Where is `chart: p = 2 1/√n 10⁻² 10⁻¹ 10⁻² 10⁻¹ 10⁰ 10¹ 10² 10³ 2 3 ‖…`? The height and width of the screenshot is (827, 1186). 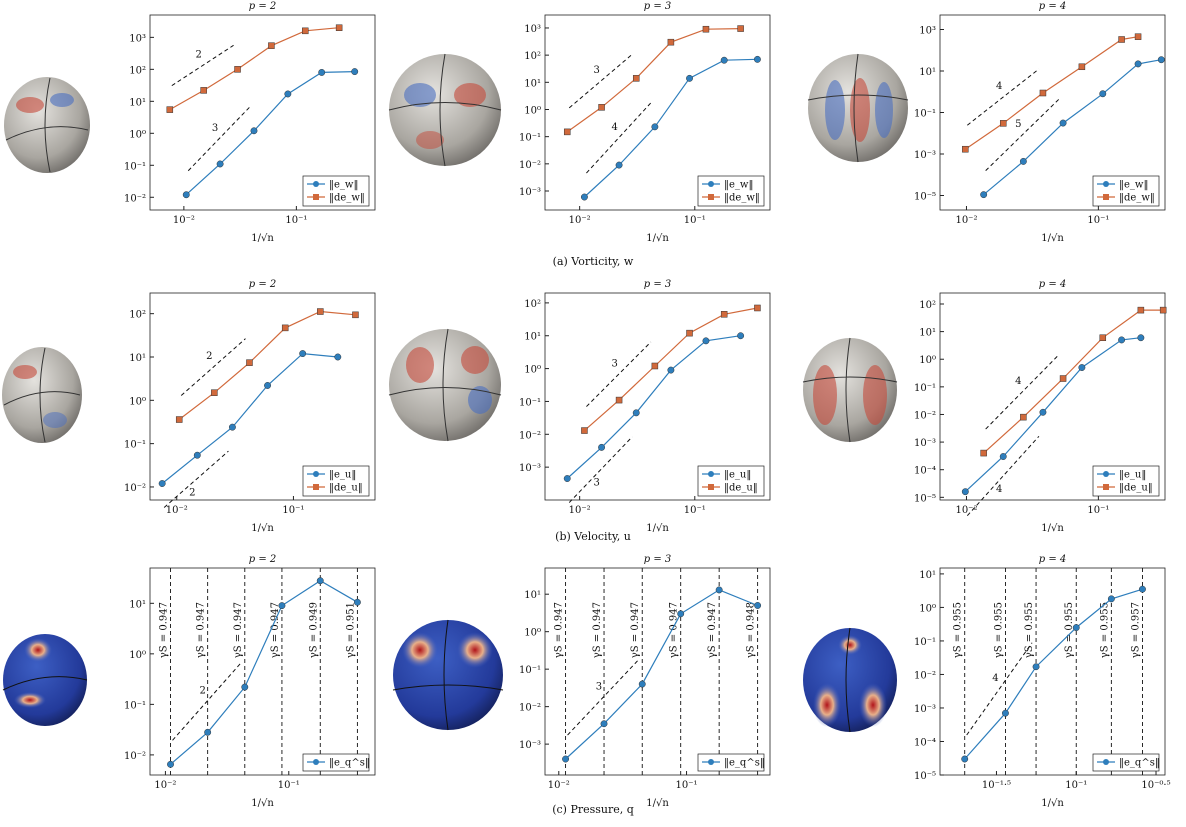
chart: p = 2 1/√n 10⁻² 10⁻¹ 10⁻² 10⁻¹ 10⁰ 10¹ 10² 10³ 2 3 ‖… is located at coordinates (250, 122).